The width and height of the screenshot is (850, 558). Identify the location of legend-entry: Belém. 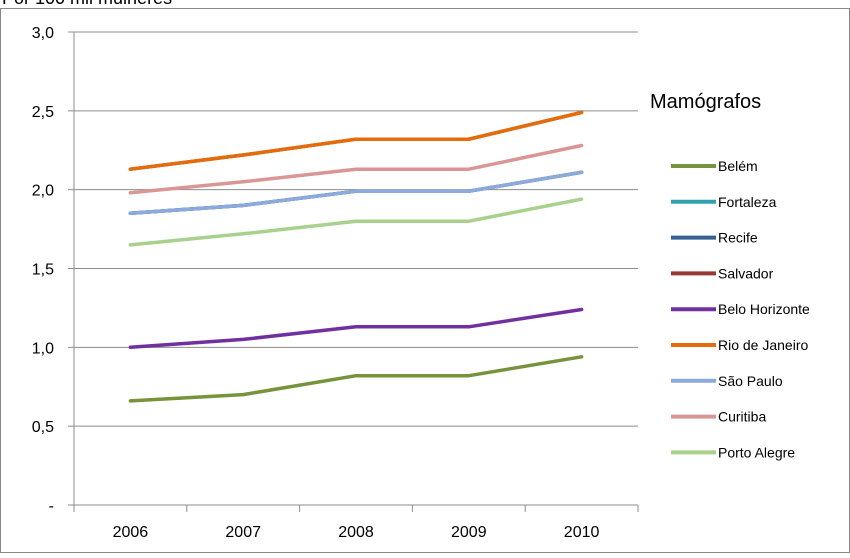
(738, 166).